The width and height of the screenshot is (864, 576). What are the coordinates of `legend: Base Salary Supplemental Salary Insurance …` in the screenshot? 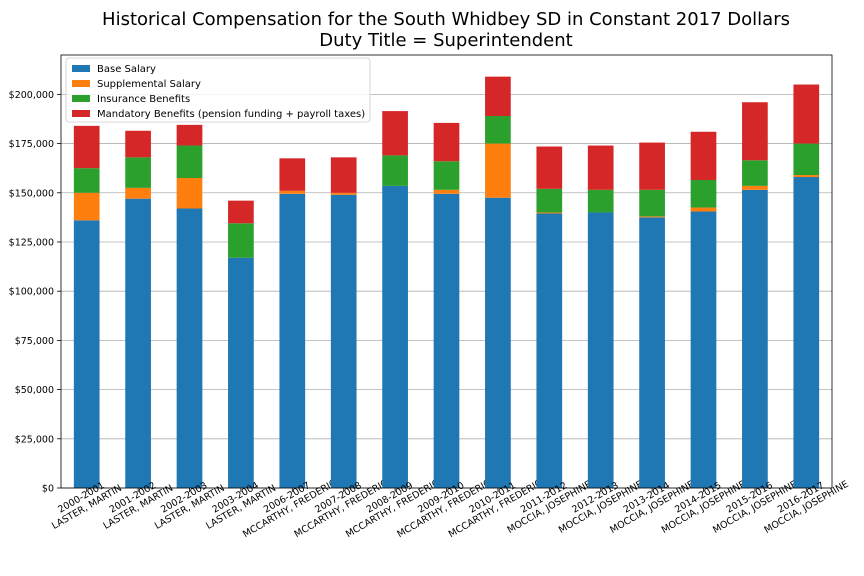 It's located at (218, 90).